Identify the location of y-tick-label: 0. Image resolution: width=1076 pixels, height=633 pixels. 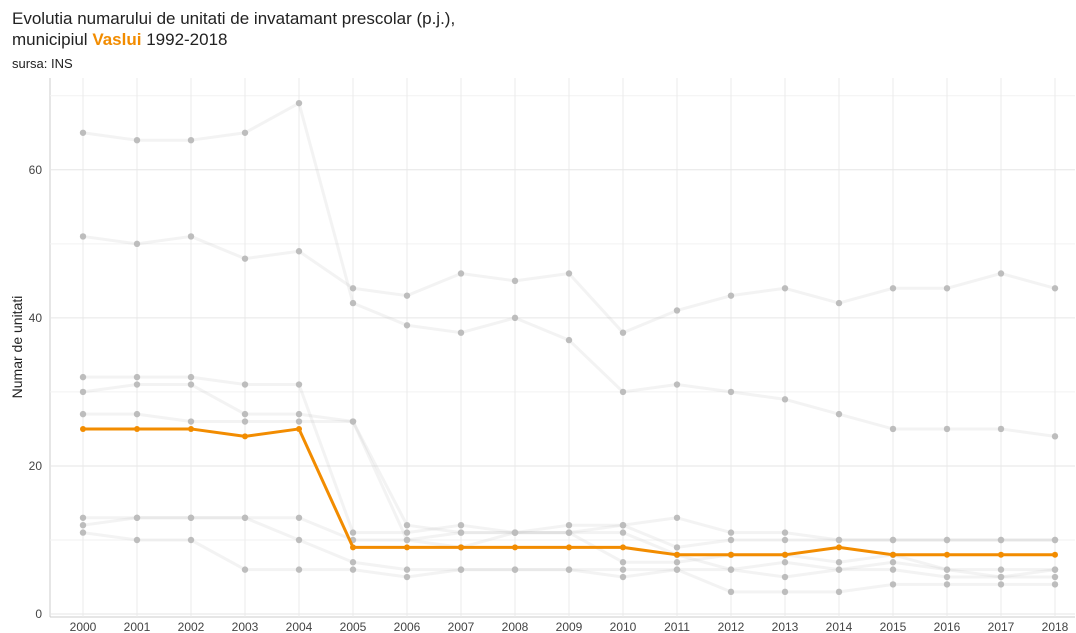
(38, 614).